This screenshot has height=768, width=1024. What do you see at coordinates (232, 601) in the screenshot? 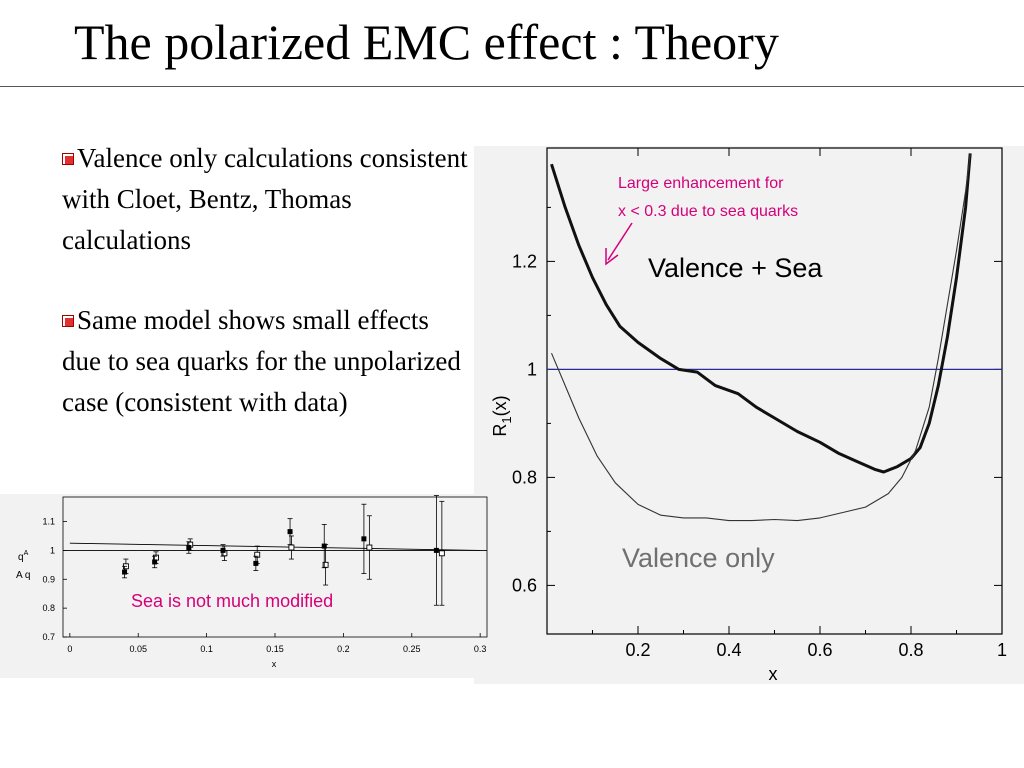
I see `sea-annotation: Sea is not much modified` at bounding box center [232, 601].